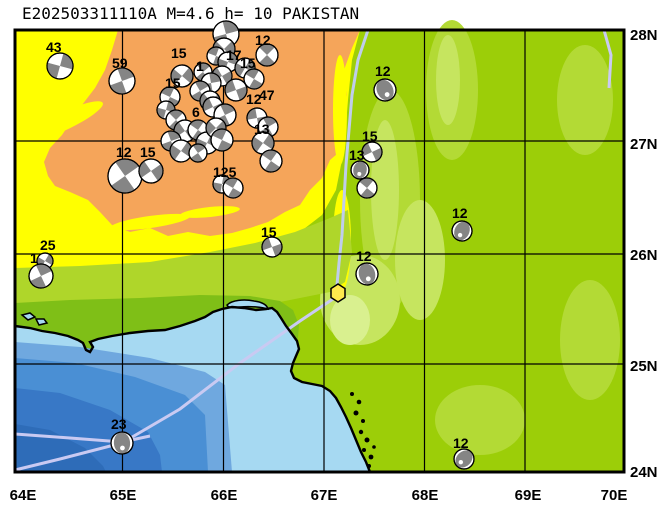  What do you see at coordinates (644, 35) in the screenshot?
I see `latitude-tick-label: 28N` at bounding box center [644, 35].